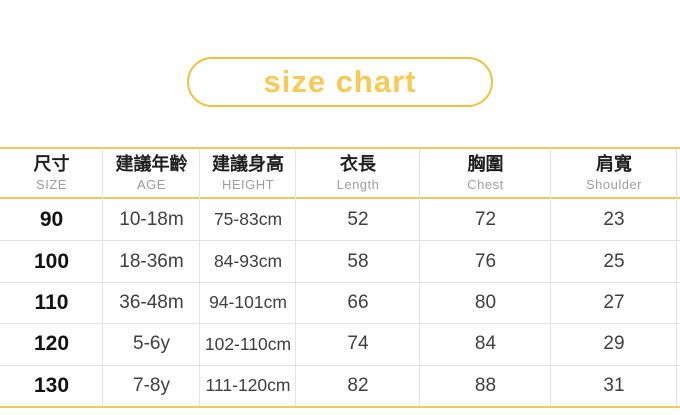 The image size is (680, 415). Describe the element at coordinates (340, 219) in the screenshot. I see `table-row-90: 90 10-18m 75-83cm 52 72 23` at that location.